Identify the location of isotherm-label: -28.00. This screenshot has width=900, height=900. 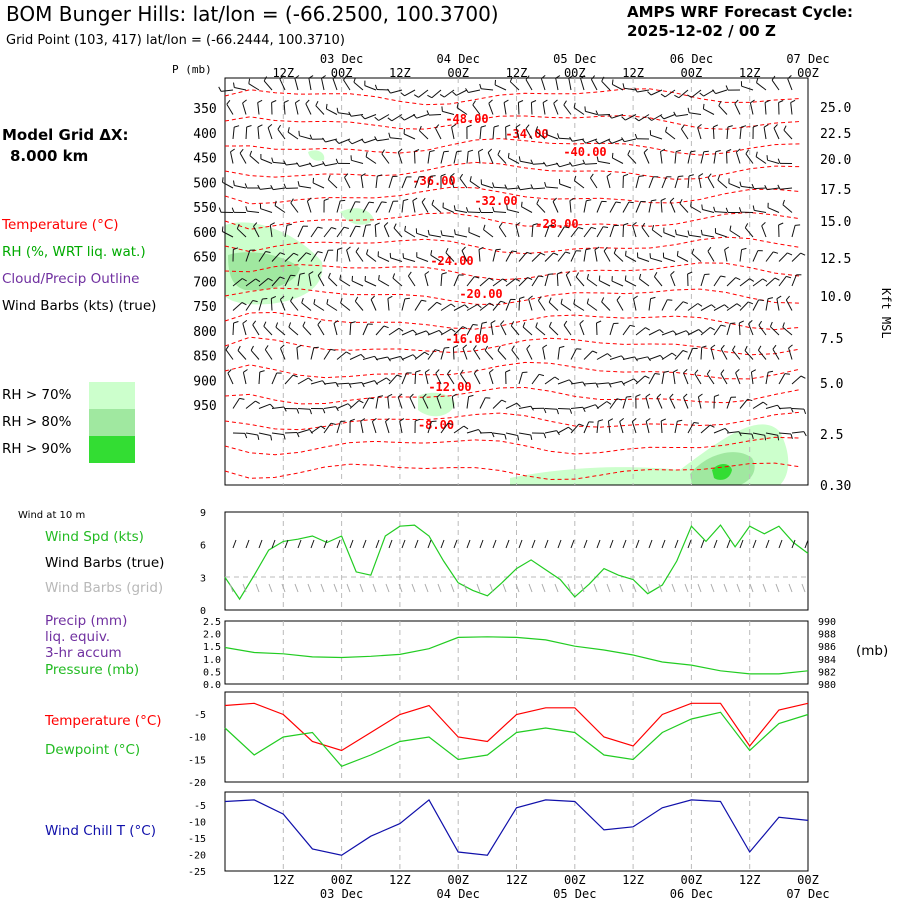
(556, 224).